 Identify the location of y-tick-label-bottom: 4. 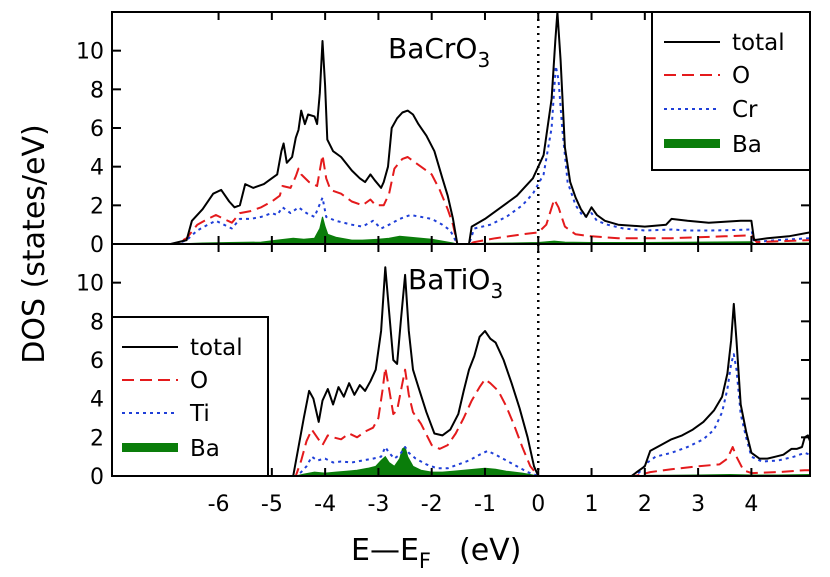
(97, 400).